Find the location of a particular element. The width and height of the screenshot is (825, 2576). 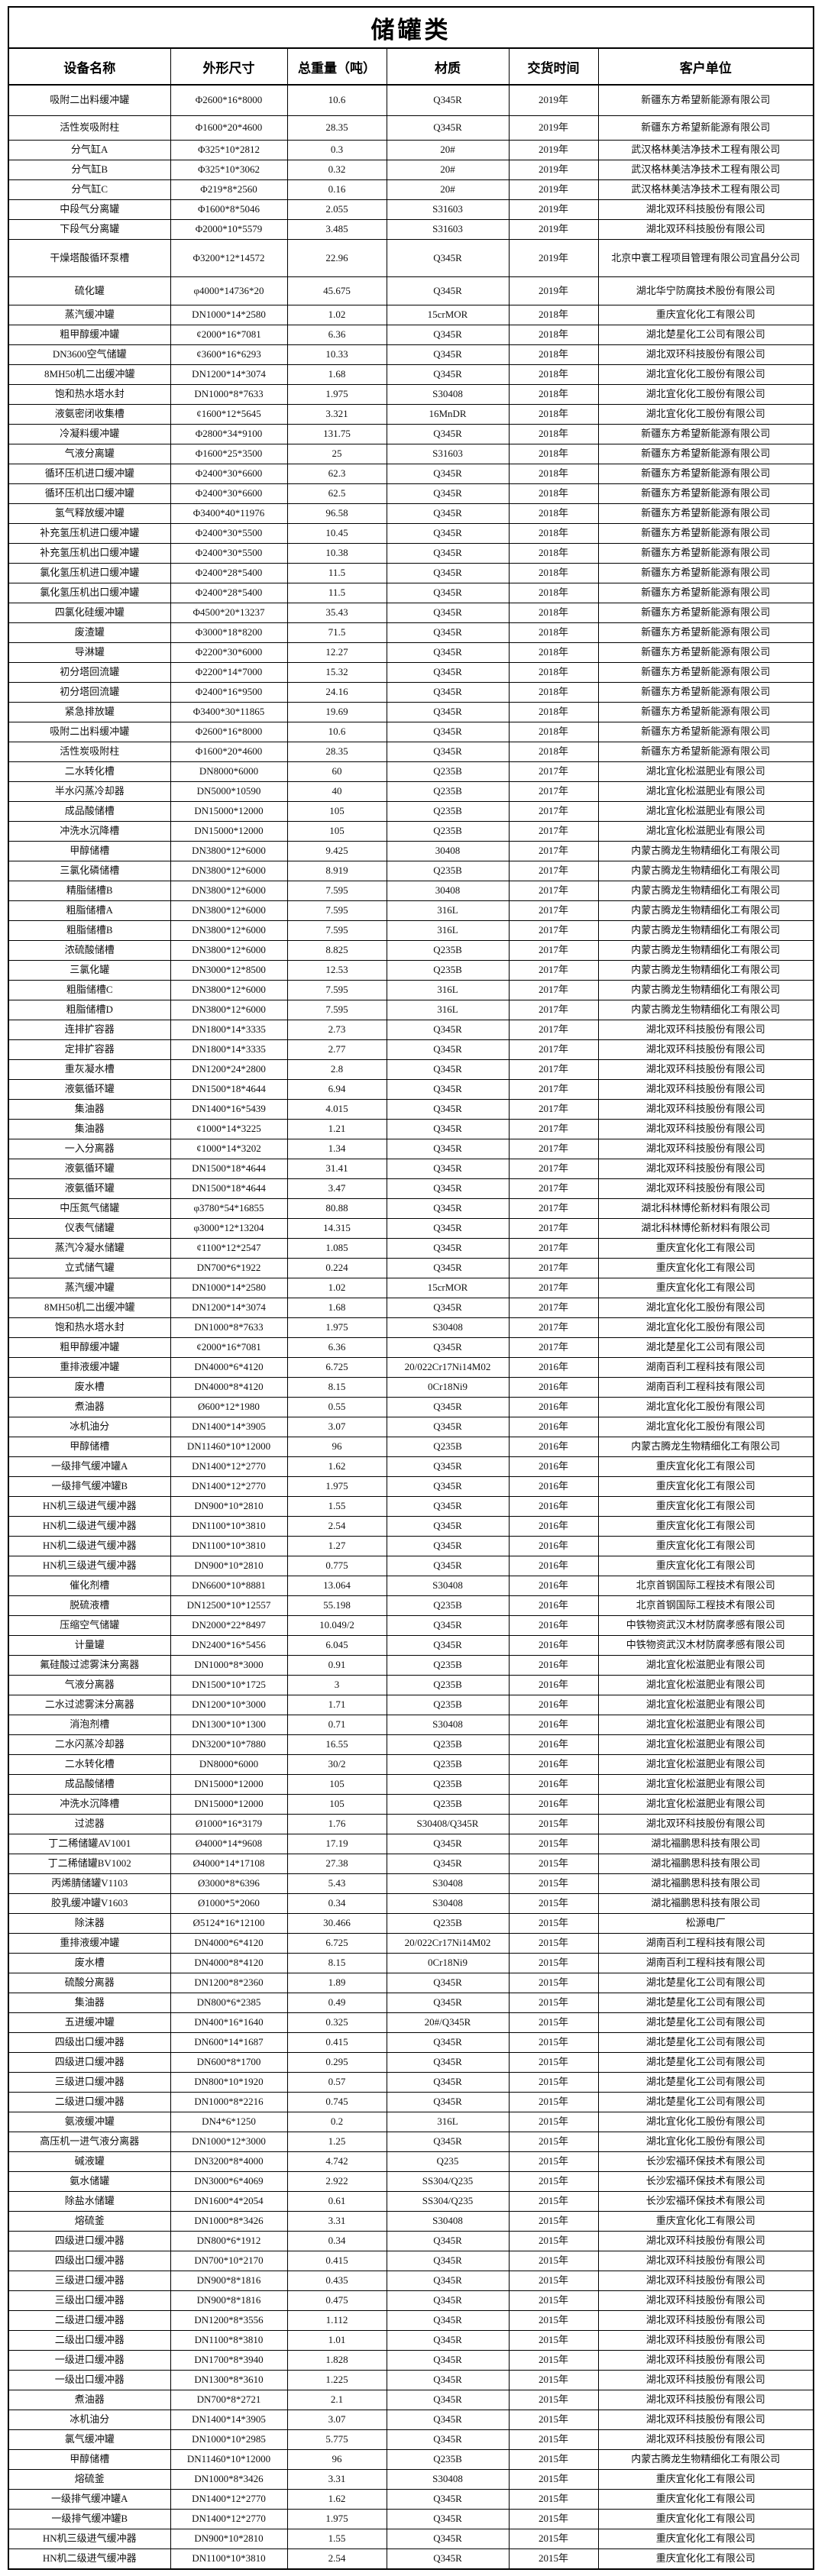

cell-equipment-name: 催化剂槽 is located at coordinates (89, 1586).